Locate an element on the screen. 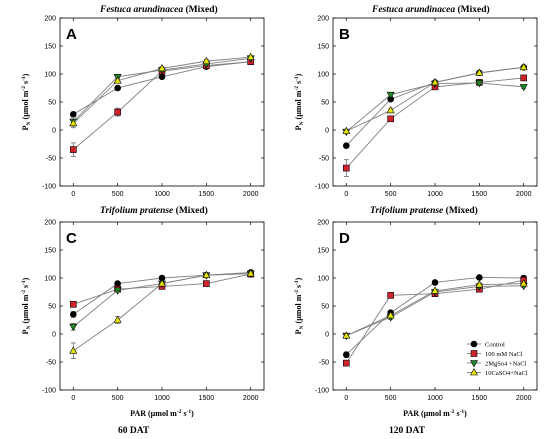  y-tick-label: 50 is located at coordinates (325, 103).